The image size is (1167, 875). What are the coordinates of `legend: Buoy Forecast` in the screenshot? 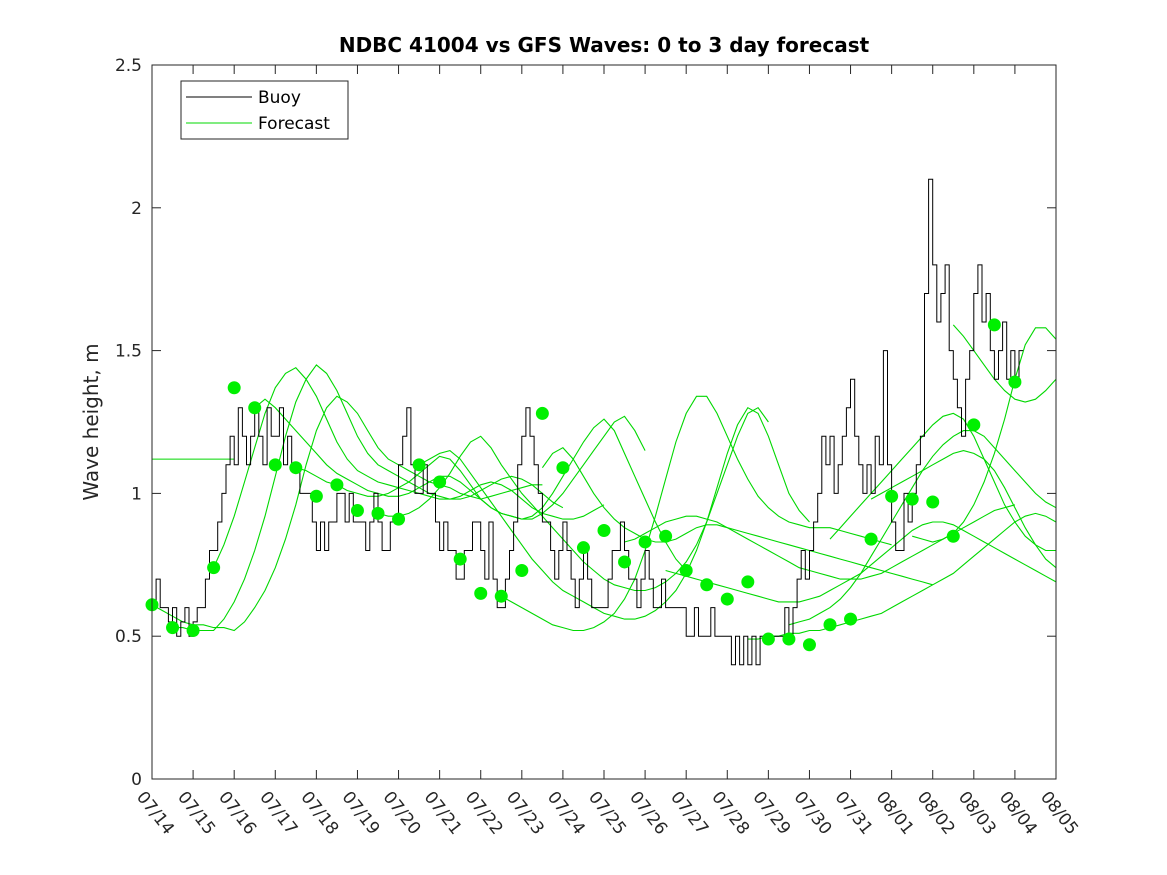 It's located at (264, 110).